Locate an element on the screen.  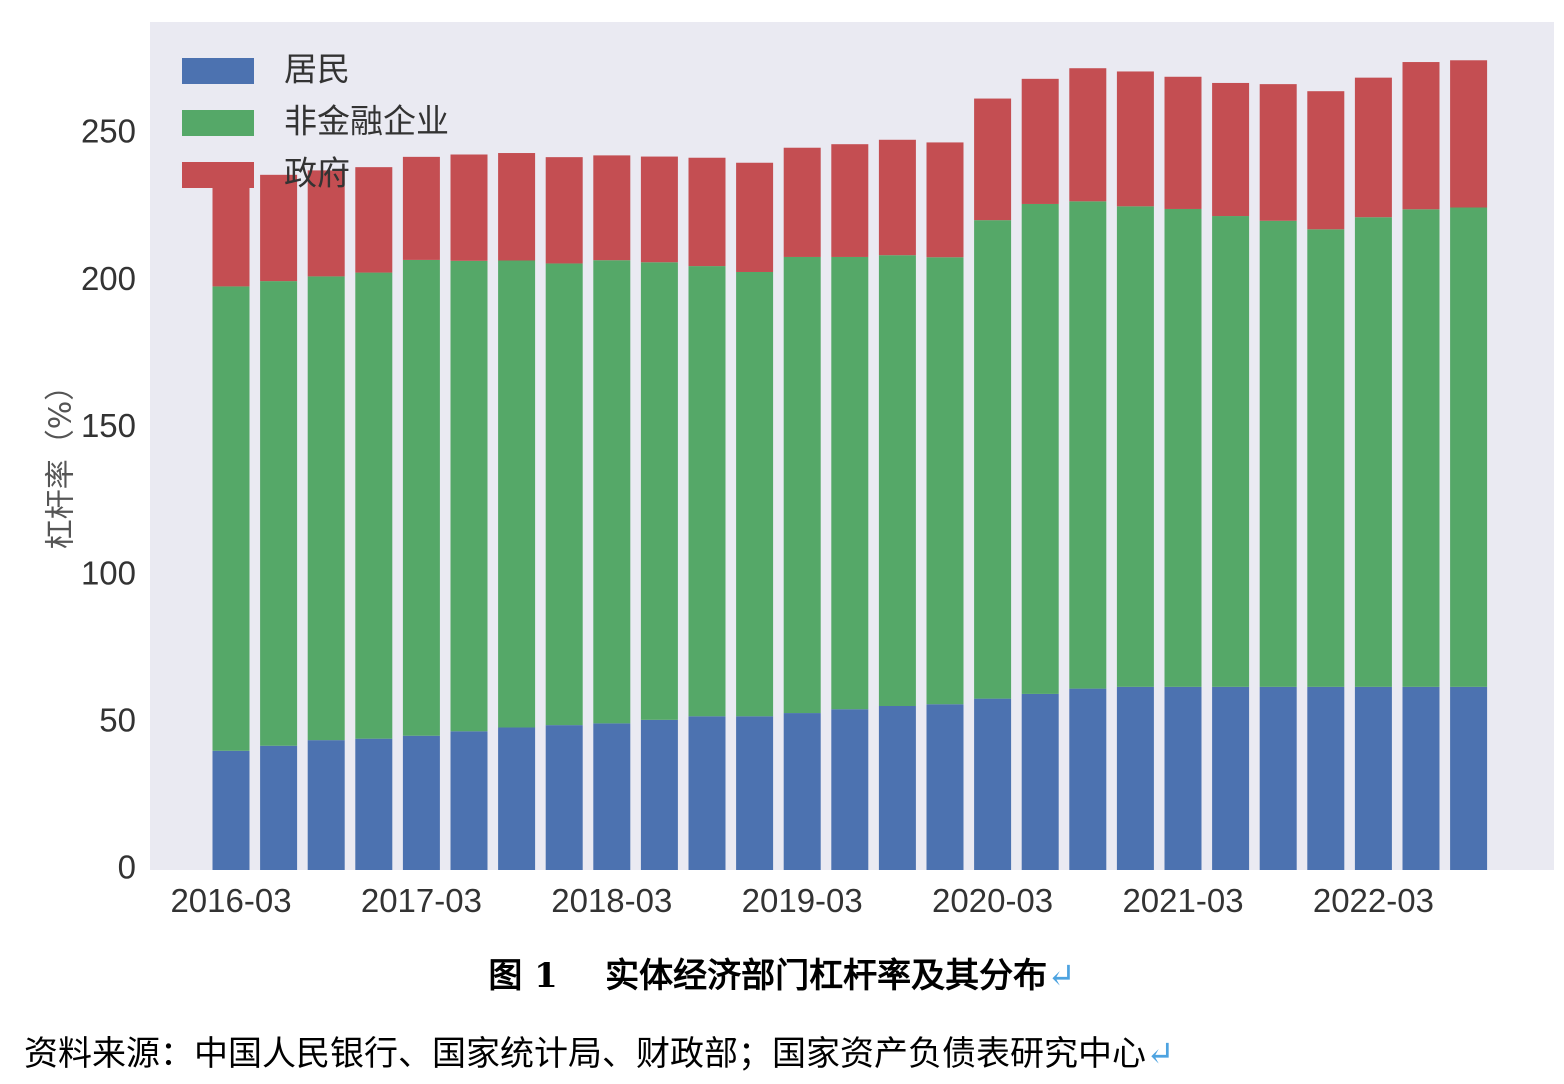
bar-2022-03-居民 is located at coordinates (1373, 778).